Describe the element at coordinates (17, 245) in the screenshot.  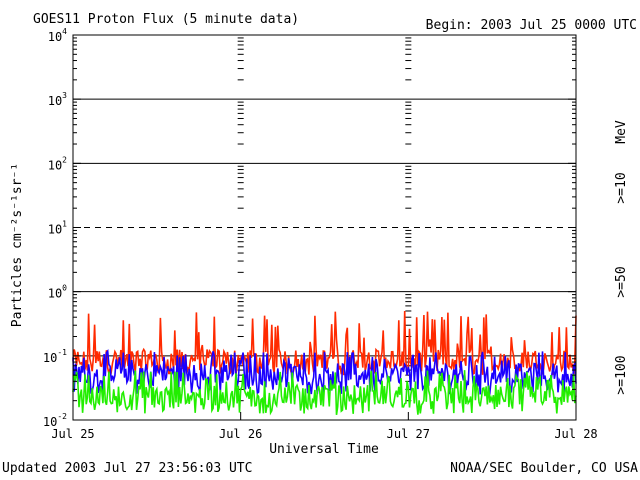
I see `y-axis-label: Particles cm⁻²s⁻¹sr⁻¹` at that location.